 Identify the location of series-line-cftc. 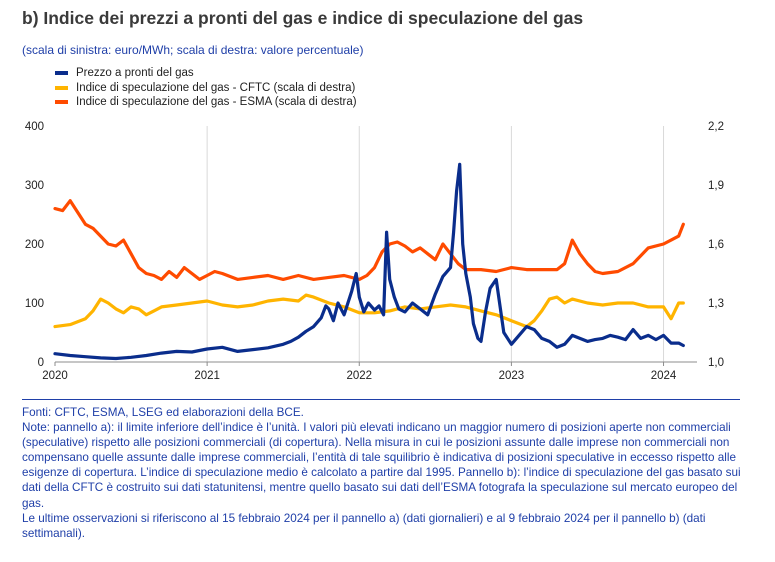
(369, 311).